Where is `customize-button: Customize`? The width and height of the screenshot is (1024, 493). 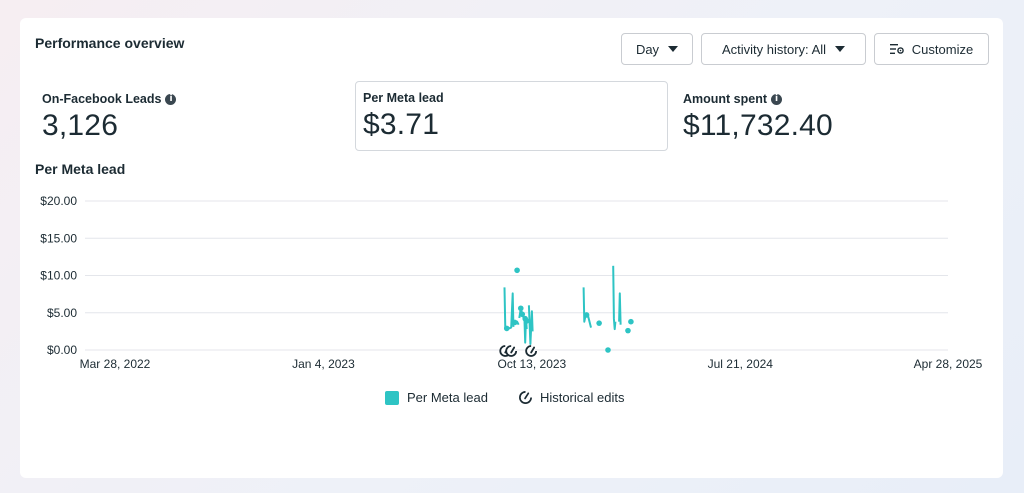 customize-button: Customize is located at coordinates (931, 49).